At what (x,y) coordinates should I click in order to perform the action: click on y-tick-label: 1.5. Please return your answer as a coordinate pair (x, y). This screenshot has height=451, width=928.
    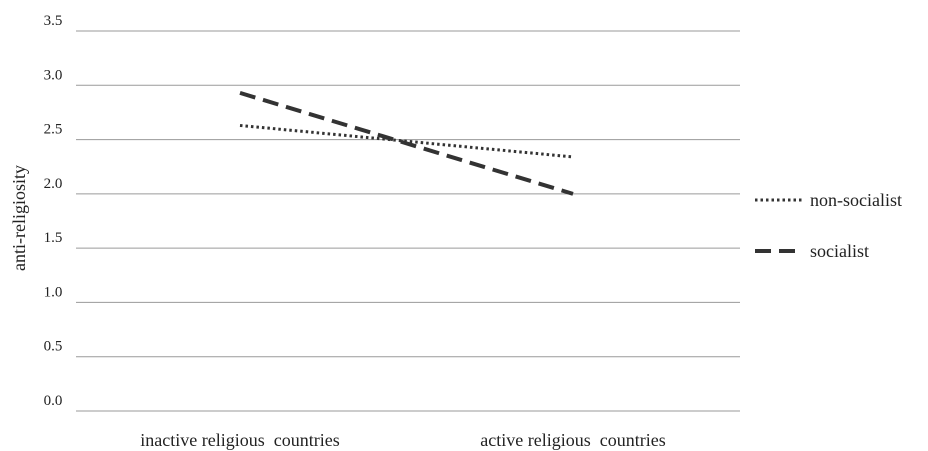
    Looking at the image, I should click on (53, 238).